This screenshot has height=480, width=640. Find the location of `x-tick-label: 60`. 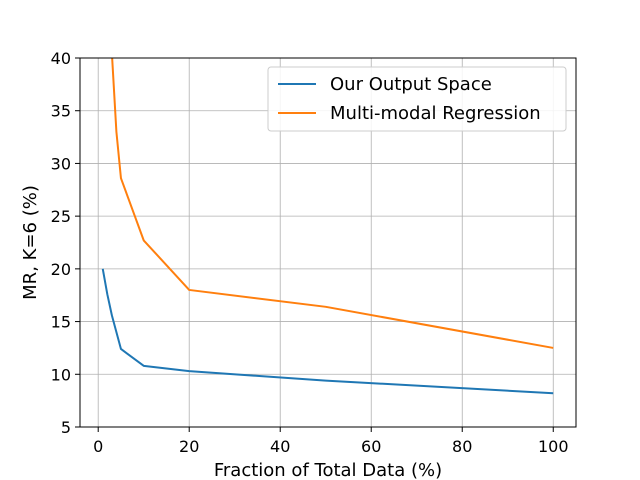

x-tick-label: 60 is located at coordinates (371, 446).